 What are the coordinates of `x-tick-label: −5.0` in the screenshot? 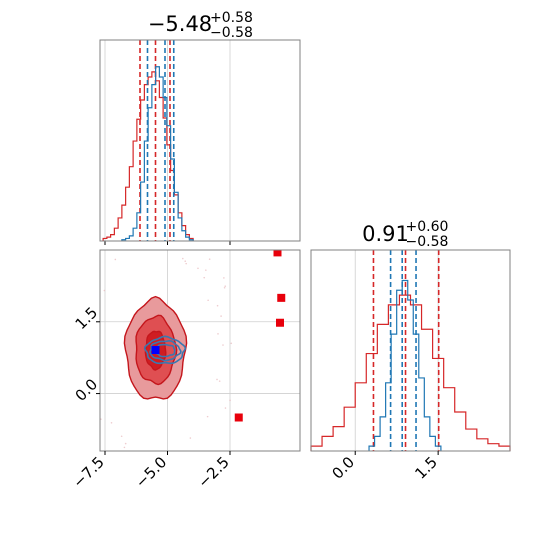 It's located at (151, 472).